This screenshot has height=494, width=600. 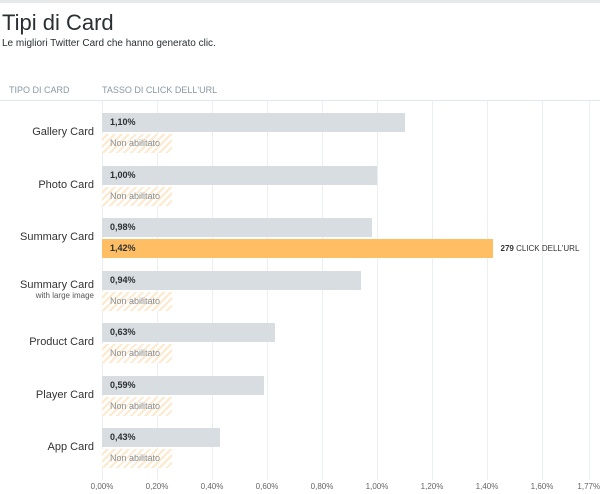 I want to click on click-annotation: 279 CLICK DELL'URL, so click(x=540, y=248).